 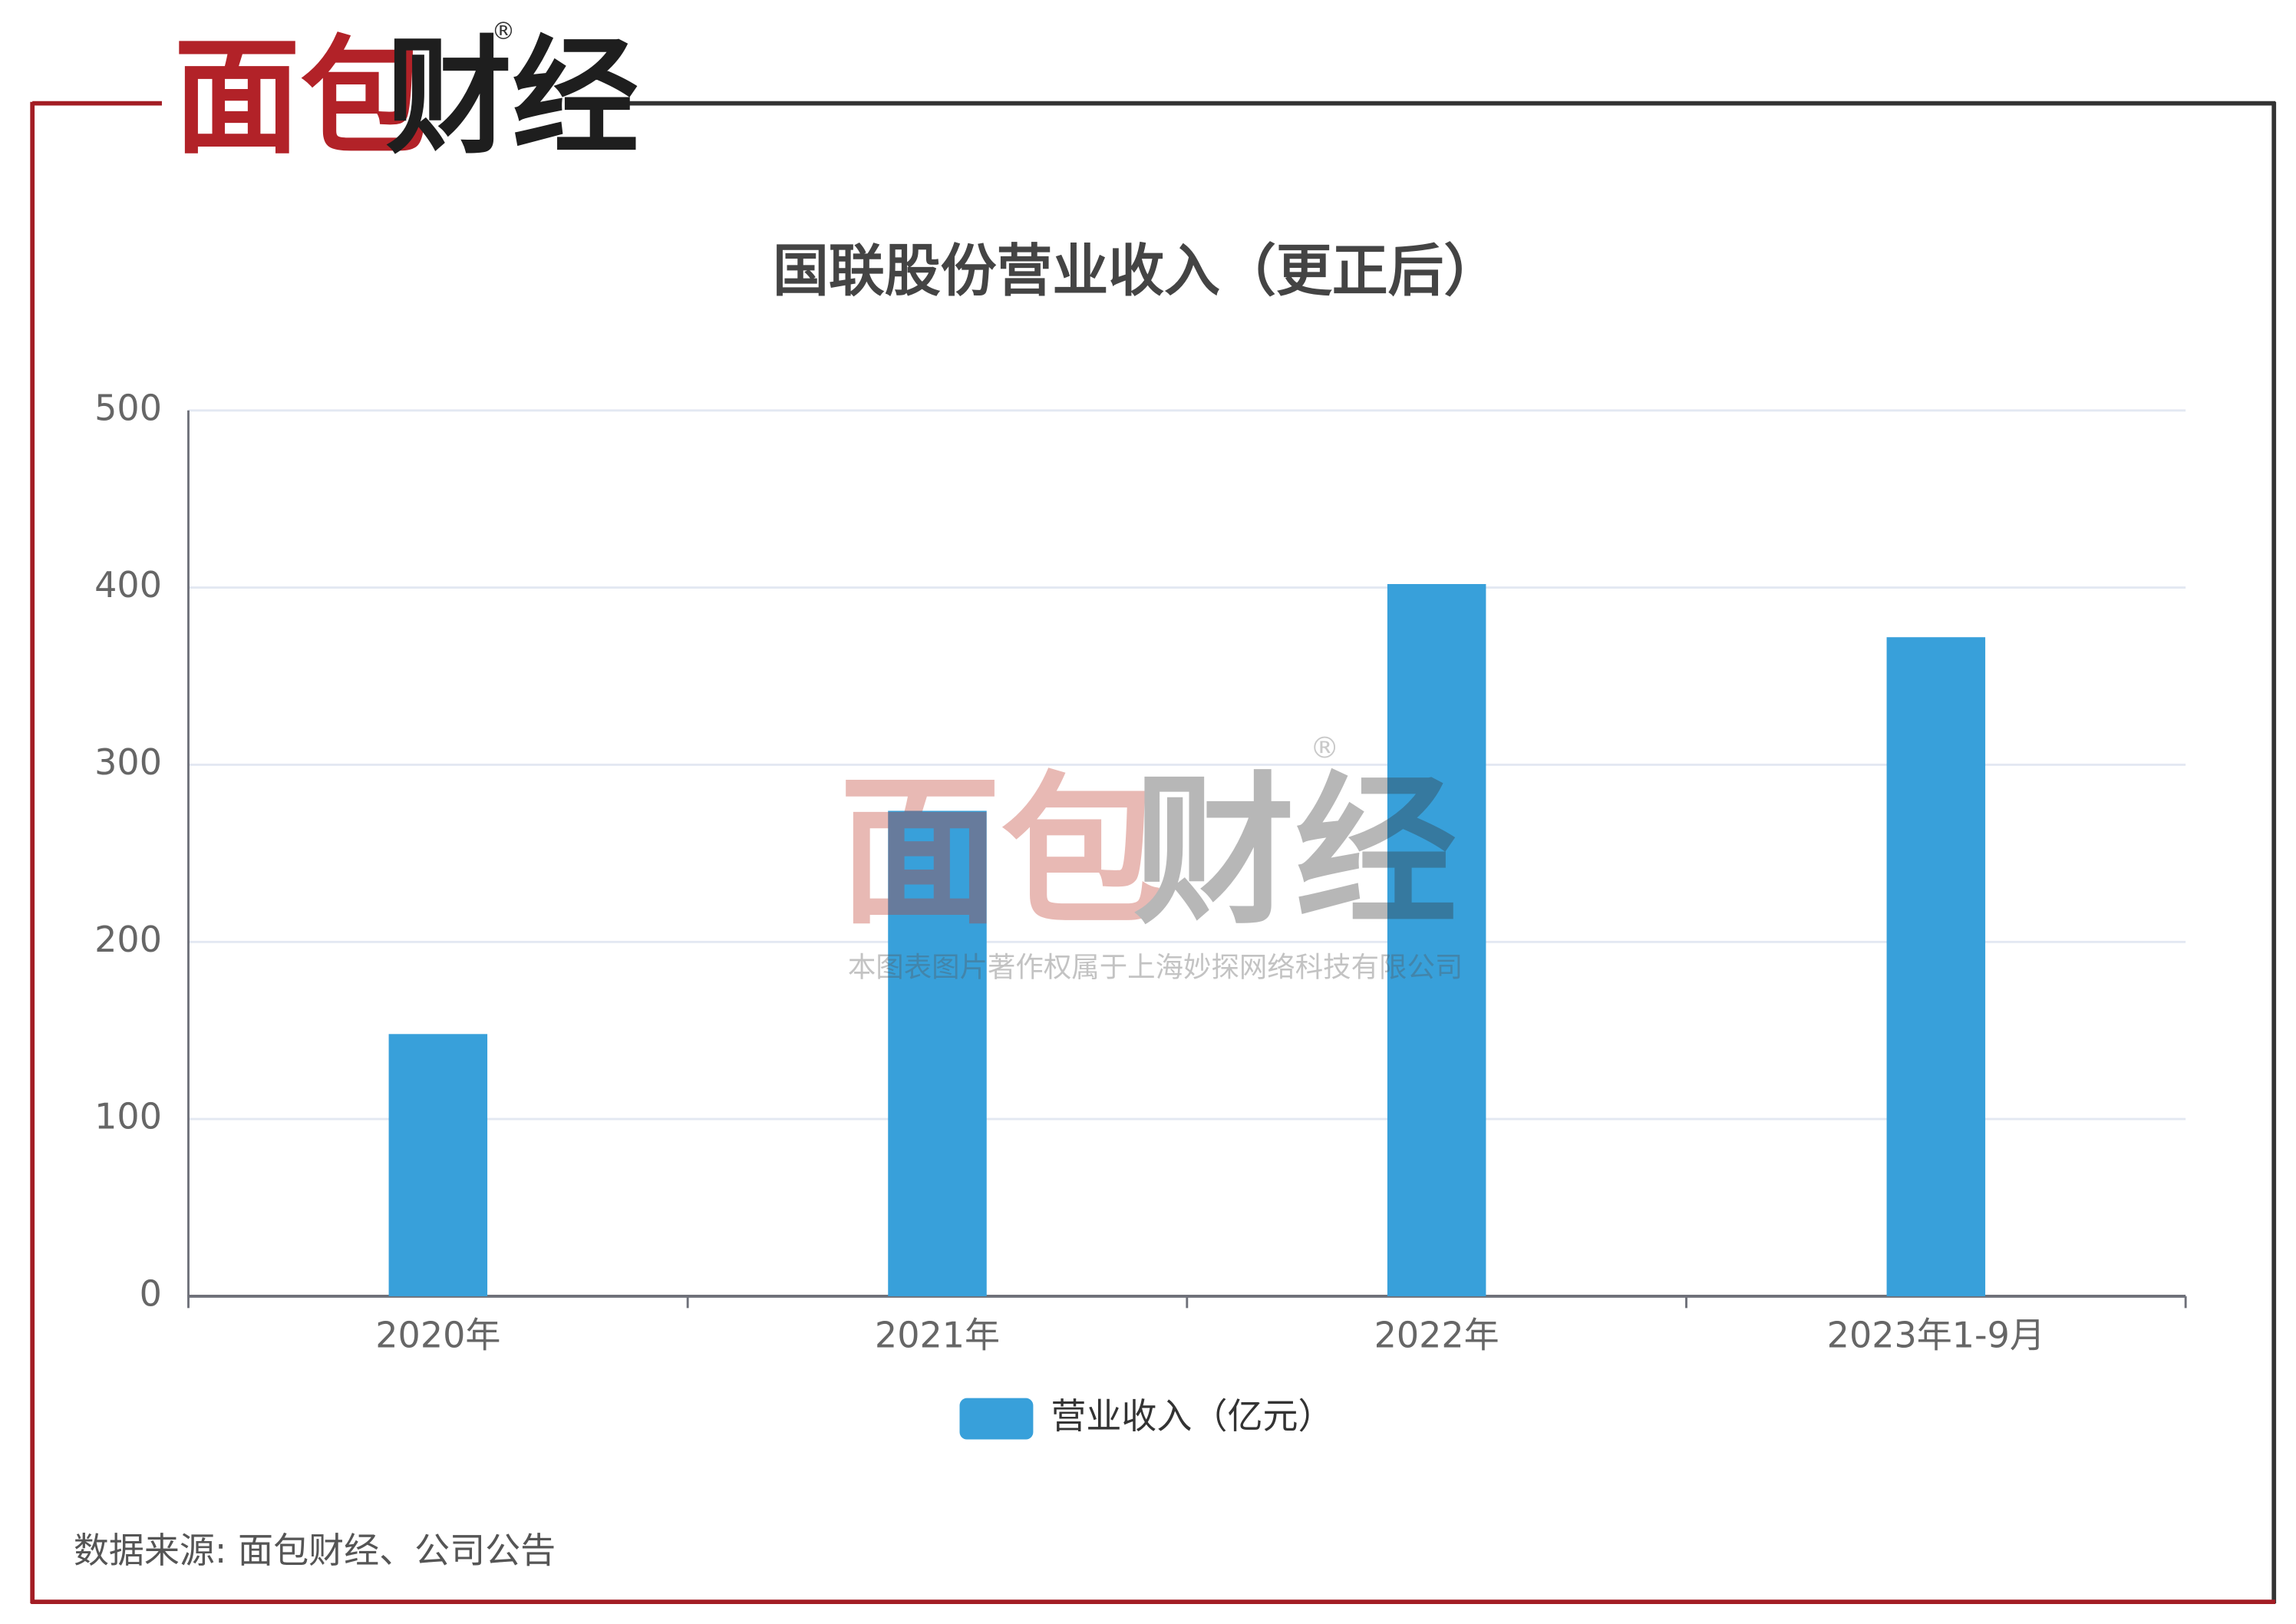 I want to click on y-tick-label: 100, so click(x=128, y=1116).